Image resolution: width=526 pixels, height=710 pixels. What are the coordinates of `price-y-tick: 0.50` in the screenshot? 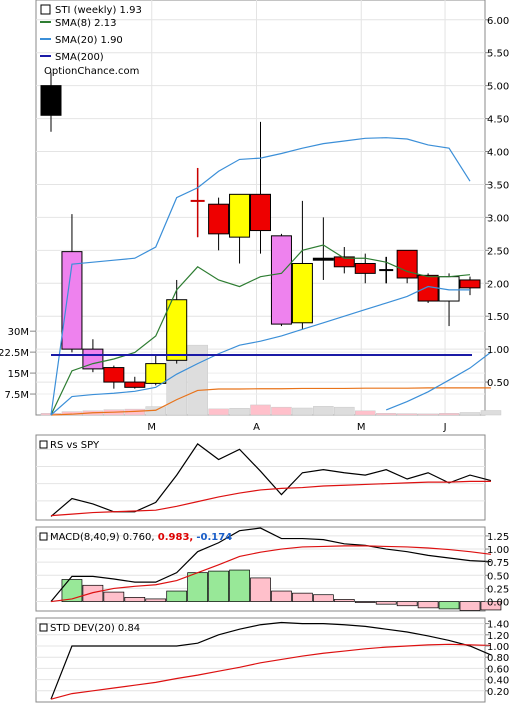 It's located at (498, 383).